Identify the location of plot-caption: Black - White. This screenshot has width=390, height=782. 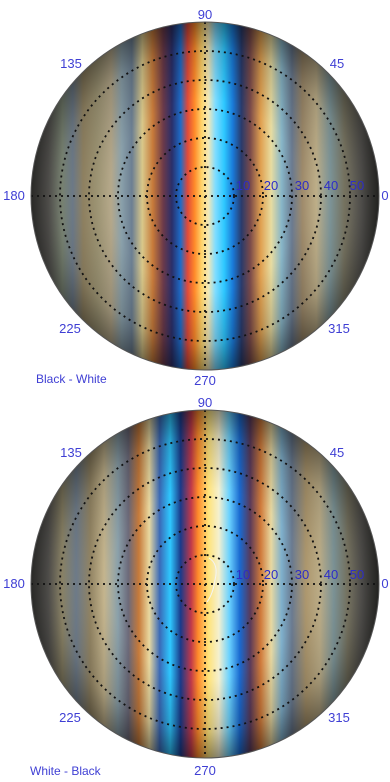
(71, 379).